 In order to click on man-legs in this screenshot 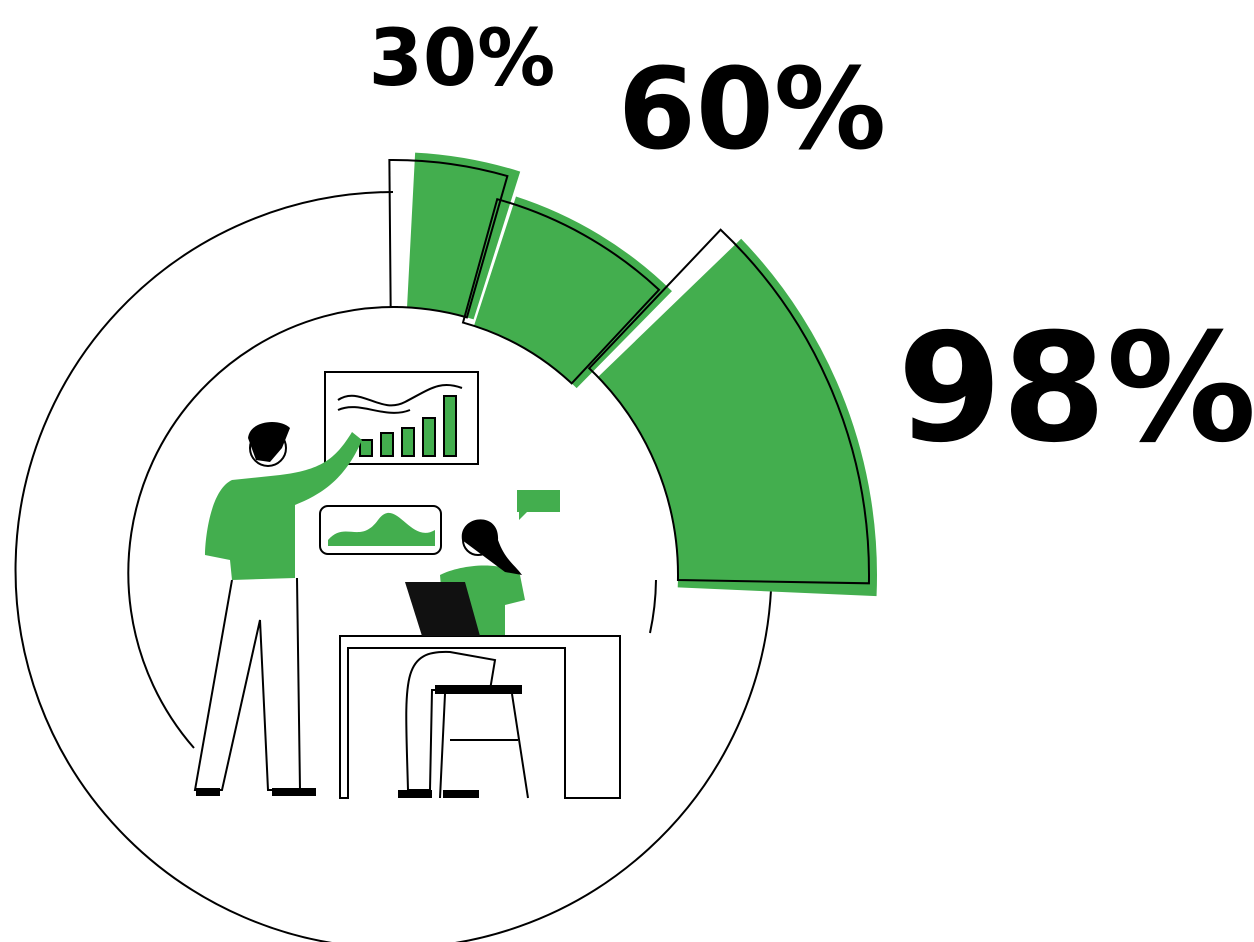, I will do `click(247, 684)`.